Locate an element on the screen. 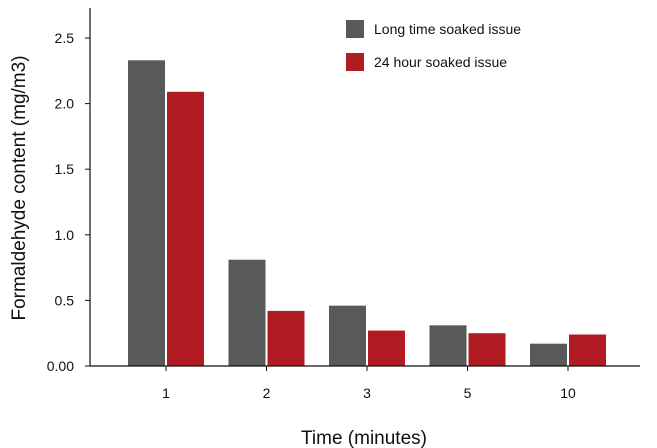 The image size is (657, 448). y-tick-label: 0.5 is located at coordinates (65, 300).